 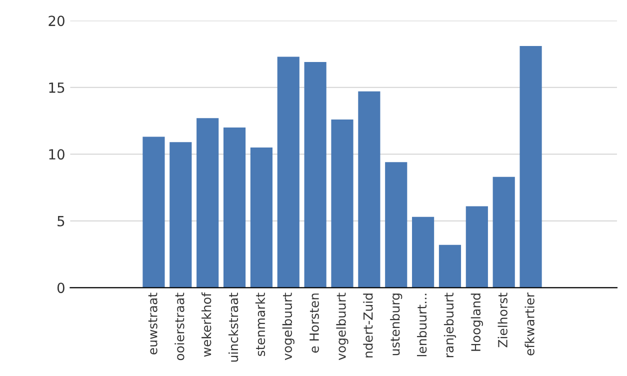 What do you see at coordinates (61, 221) in the screenshot?
I see `y-tick-label: 5` at bounding box center [61, 221].